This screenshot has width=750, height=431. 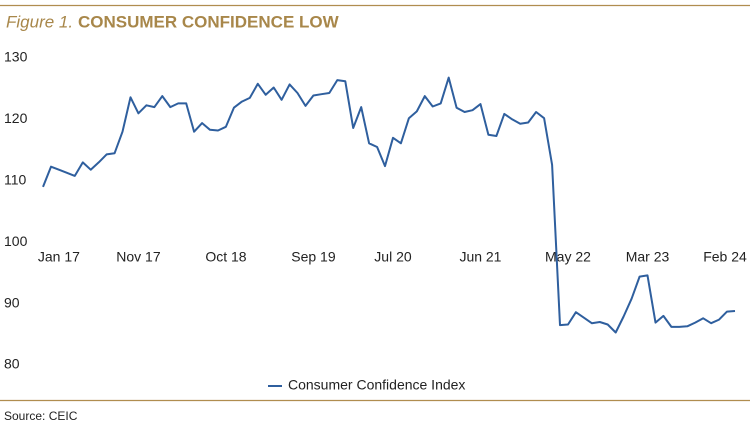 What do you see at coordinates (39, 21) in the screenshot?
I see `figure-label: Figure 1.` at bounding box center [39, 21].